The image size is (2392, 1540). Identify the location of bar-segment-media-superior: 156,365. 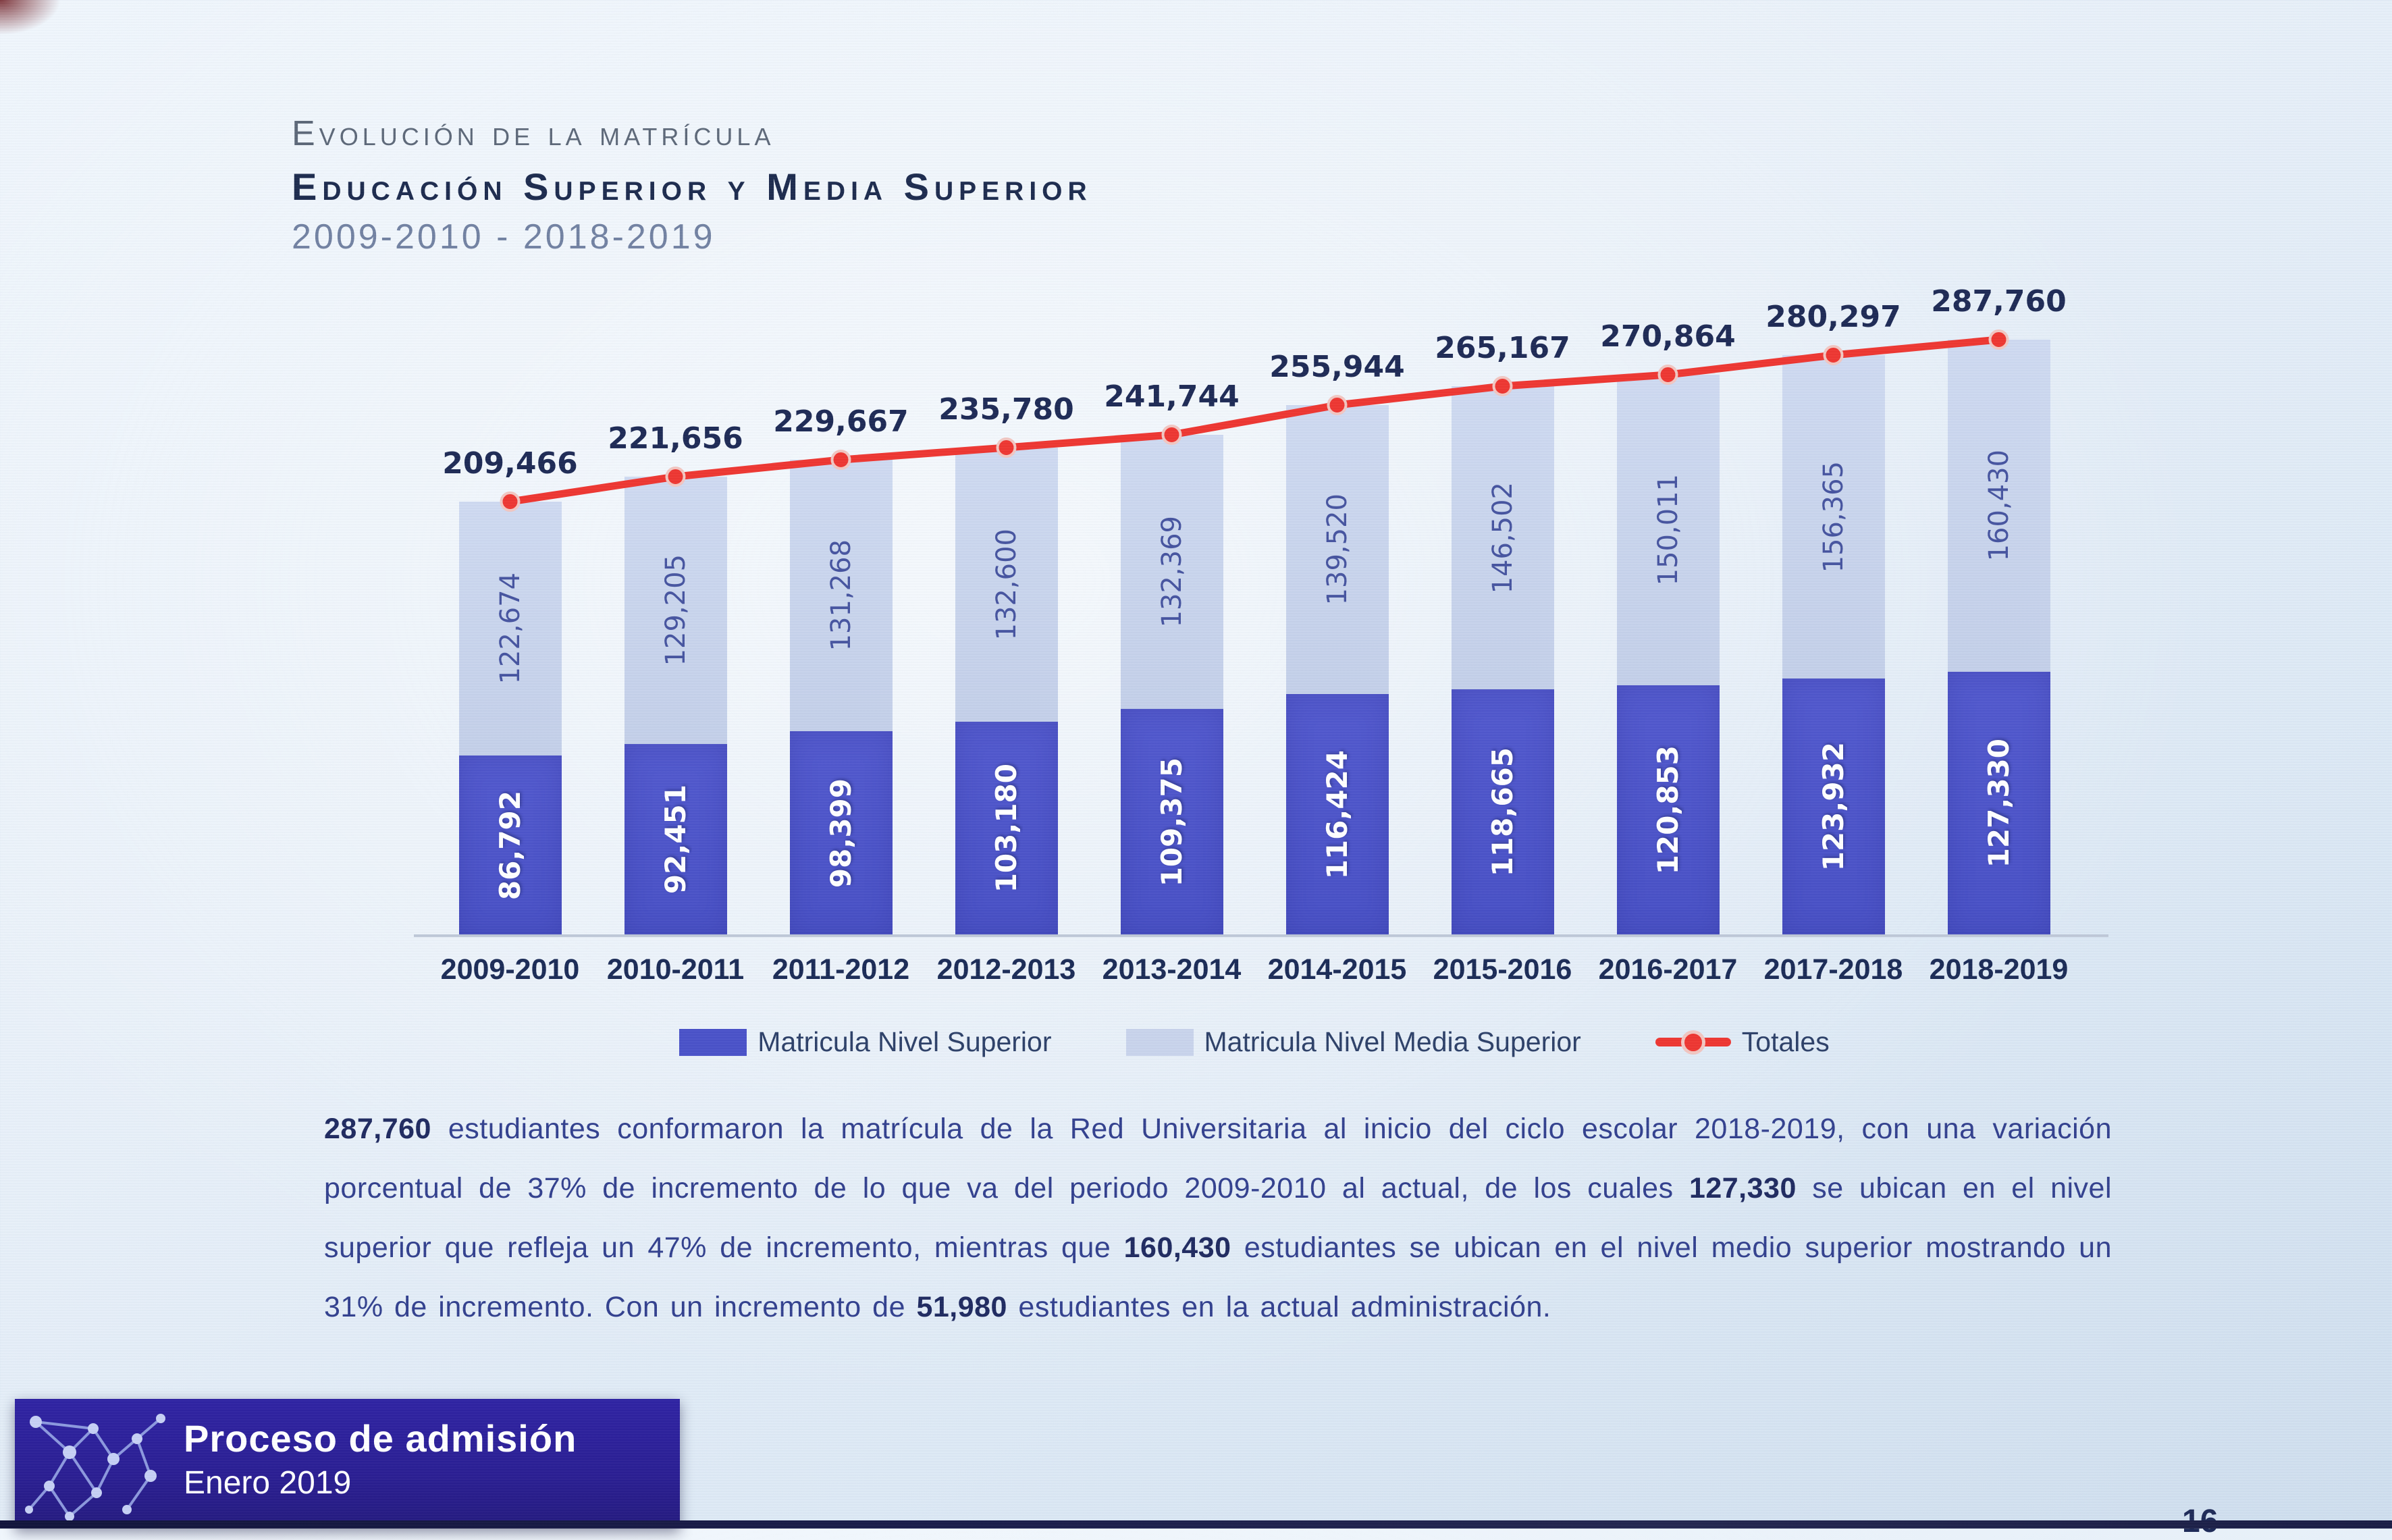
(1833, 517).